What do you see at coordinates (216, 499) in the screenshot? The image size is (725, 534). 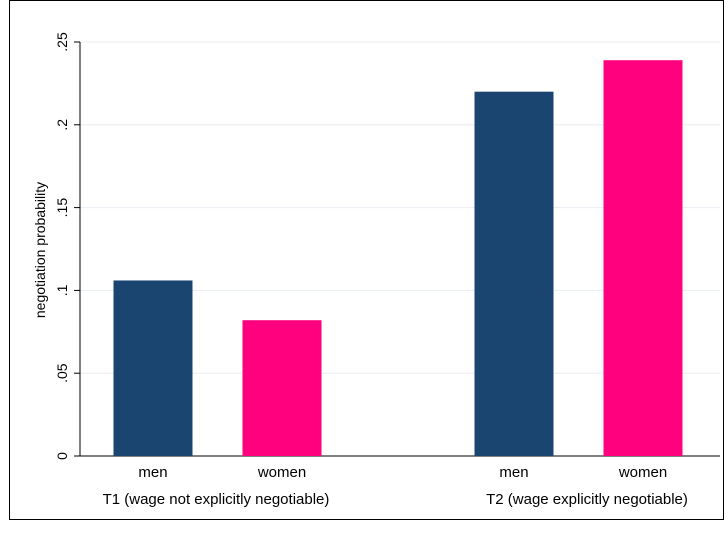 I see `group-label: T1 (wage not explicitly negotiable)` at bounding box center [216, 499].